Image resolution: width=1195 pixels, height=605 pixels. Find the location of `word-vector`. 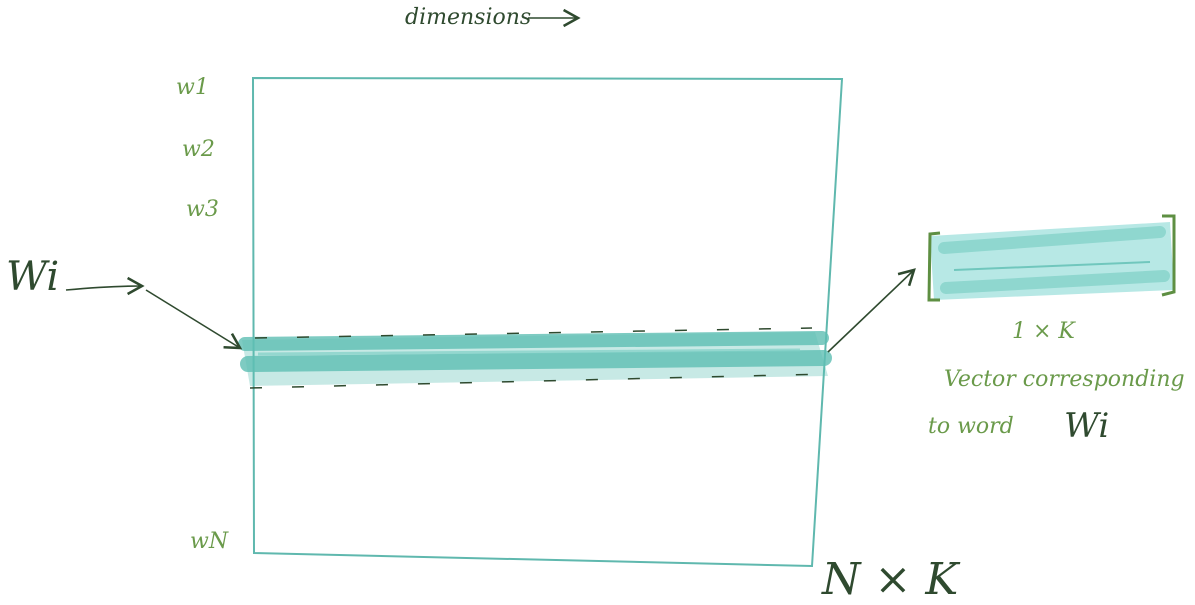

word-vector is located at coordinates (1051, 258).